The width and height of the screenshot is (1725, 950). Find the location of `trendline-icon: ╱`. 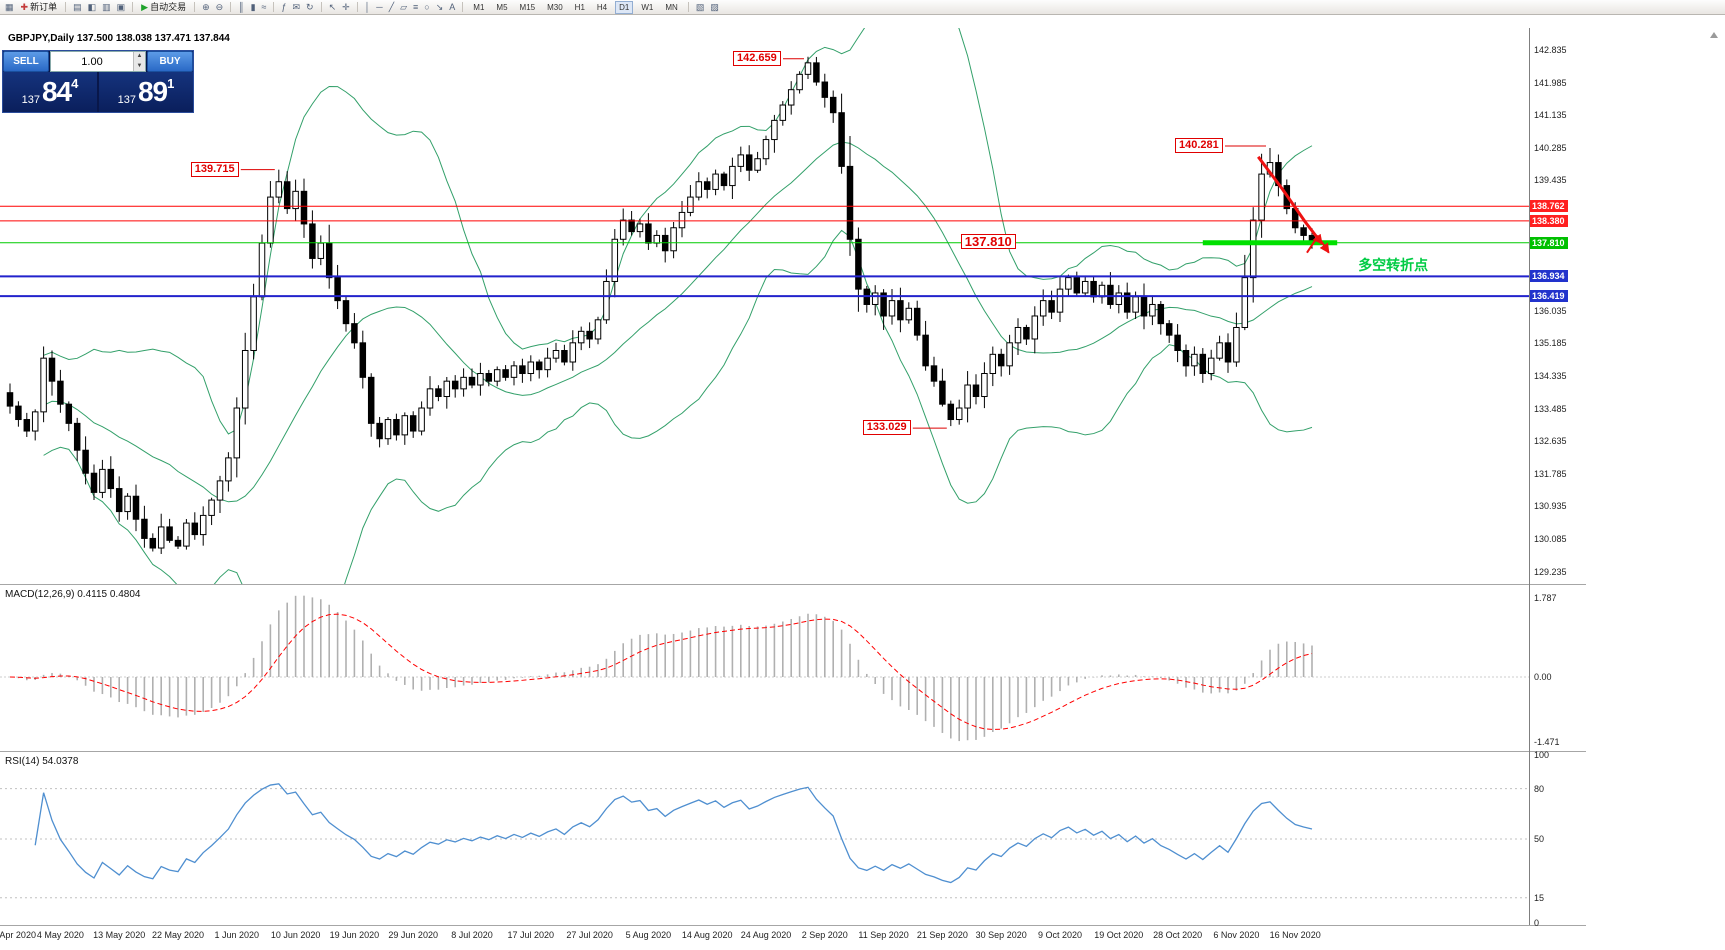

trendline-icon: ╱ is located at coordinates (391, 6).